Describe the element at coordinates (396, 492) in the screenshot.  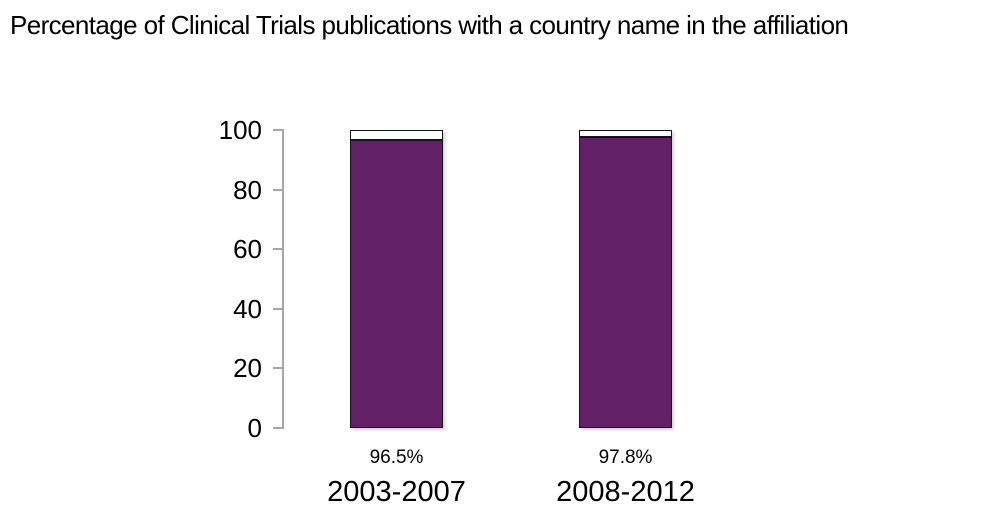
I see `x-axis-category-label: 2003-2007` at that location.